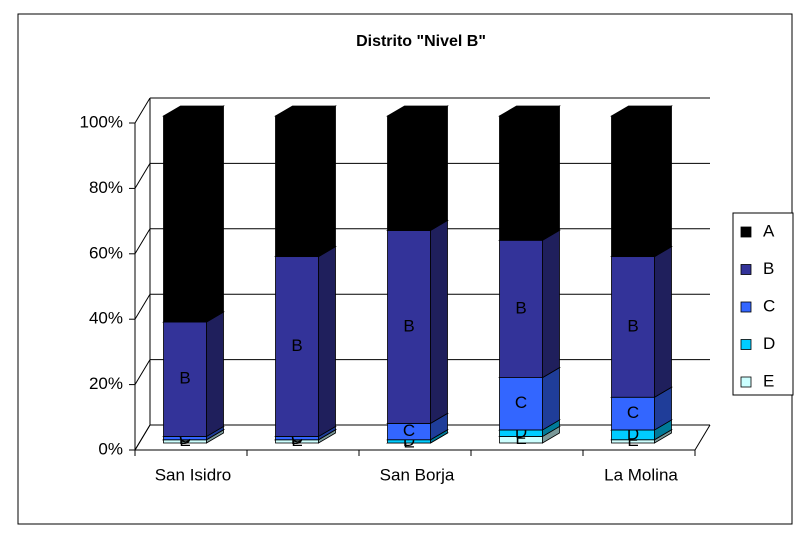 The image size is (811, 541). What do you see at coordinates (702, 437) in the screenshot?
I see `floor-edge` at bounding box center [702, 437].